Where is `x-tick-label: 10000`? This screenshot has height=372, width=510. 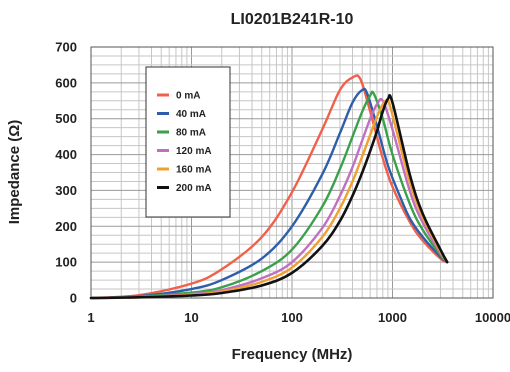
x-tick-label: 10000 is located at coordinates (492, 317).